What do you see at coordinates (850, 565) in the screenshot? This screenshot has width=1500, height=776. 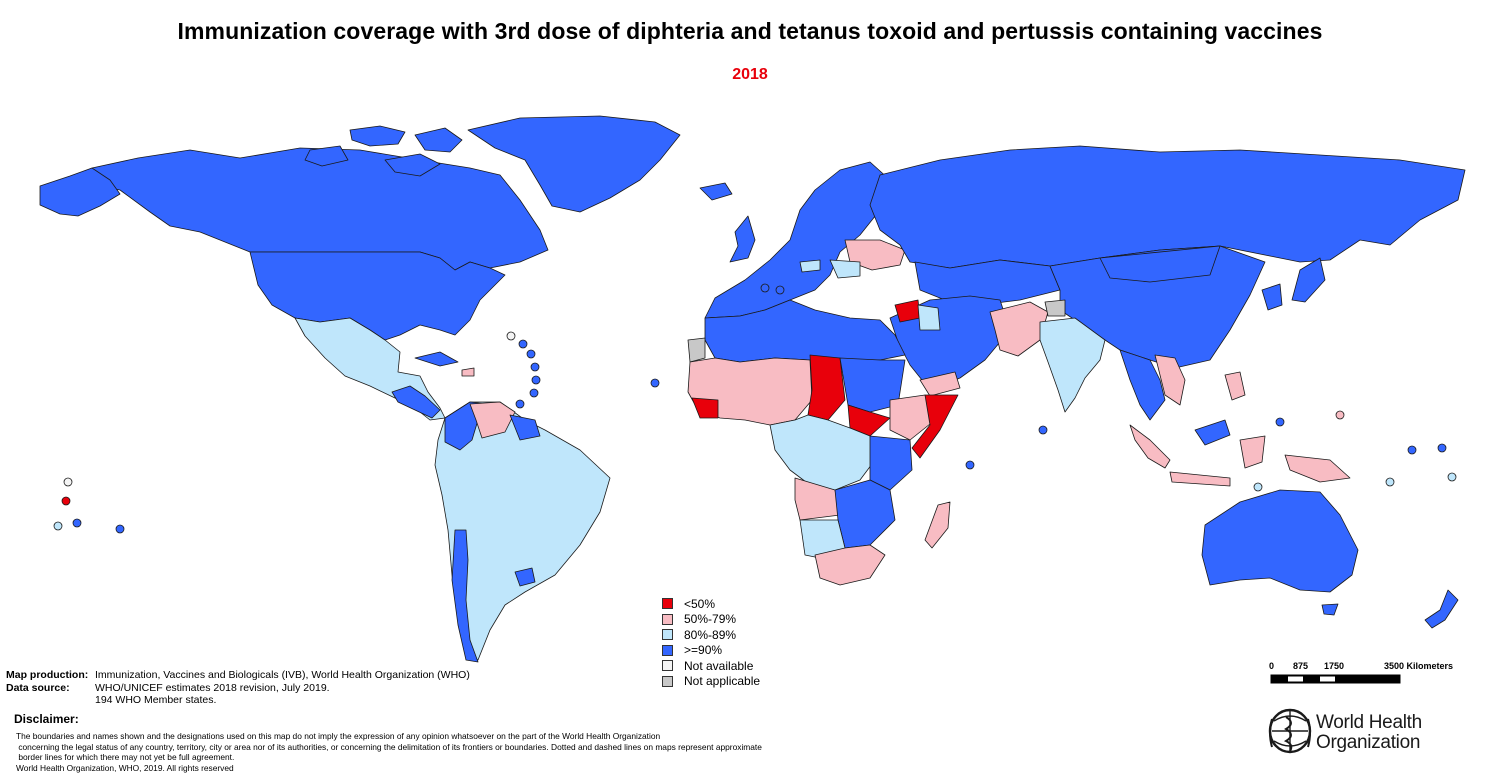 I see `region-south-africa` at bounding box center [850, 565].